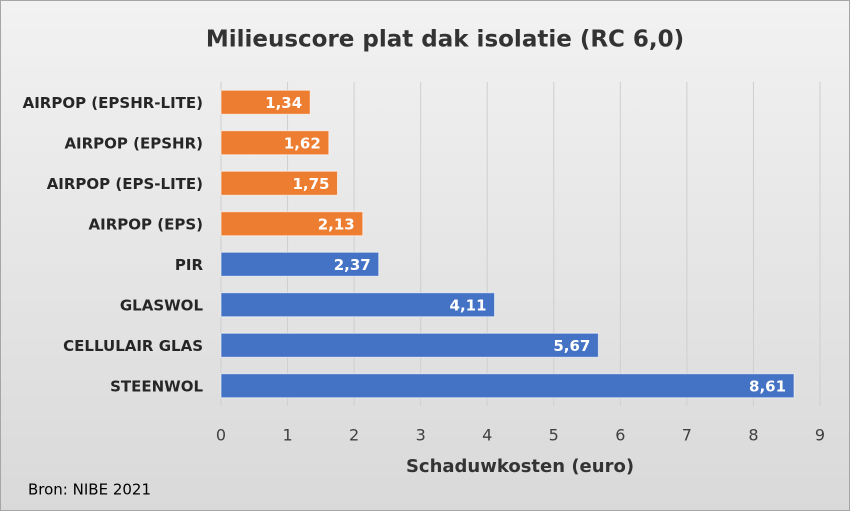 This screenshot has width=850, height=511. Describe the element at coordinates (753, 435) in the screenshot. I see `x-tick-label: 8` at that location.